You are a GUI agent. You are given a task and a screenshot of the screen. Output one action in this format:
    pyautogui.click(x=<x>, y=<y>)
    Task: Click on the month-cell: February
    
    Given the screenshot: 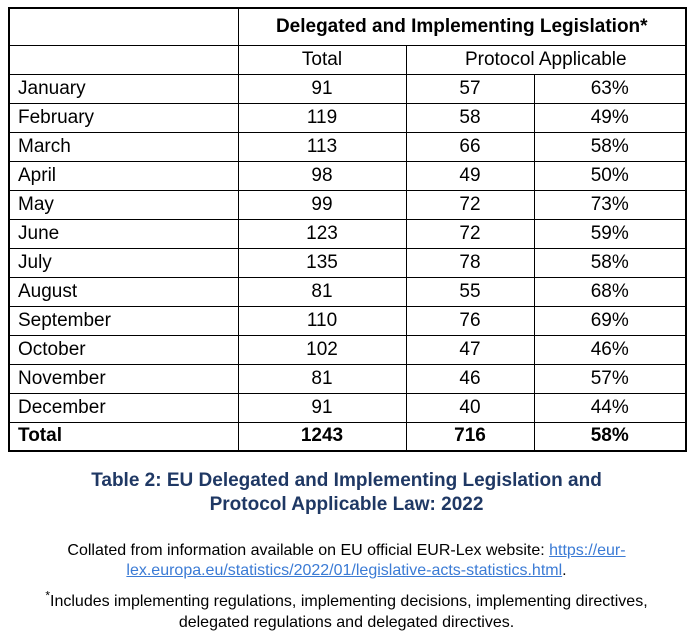 What is the action you would take?
    pyautogui.click(x=123, y=117)
    